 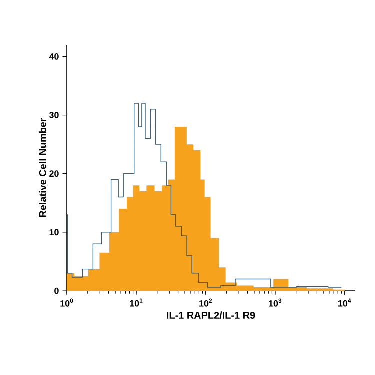 I want to click on y-axis-title: Relative Cell Number, so click(x=42, y=168).